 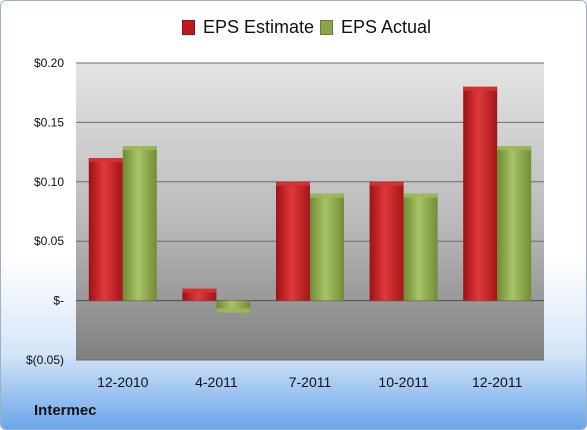 What do you see at coordinates (403, 382) in the screenshot?
I see `x-tick-label: 10-2011` at bounding box center [403, 382].